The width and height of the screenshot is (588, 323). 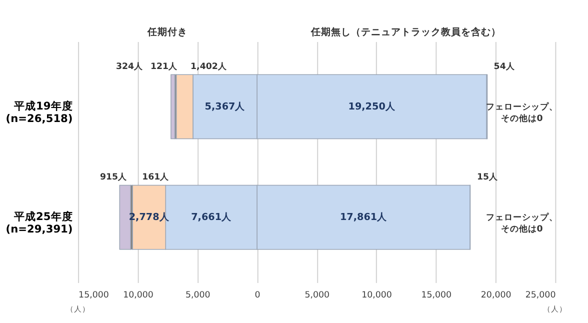 I want to click on data-label: 161人, so click(x=156, y=177).